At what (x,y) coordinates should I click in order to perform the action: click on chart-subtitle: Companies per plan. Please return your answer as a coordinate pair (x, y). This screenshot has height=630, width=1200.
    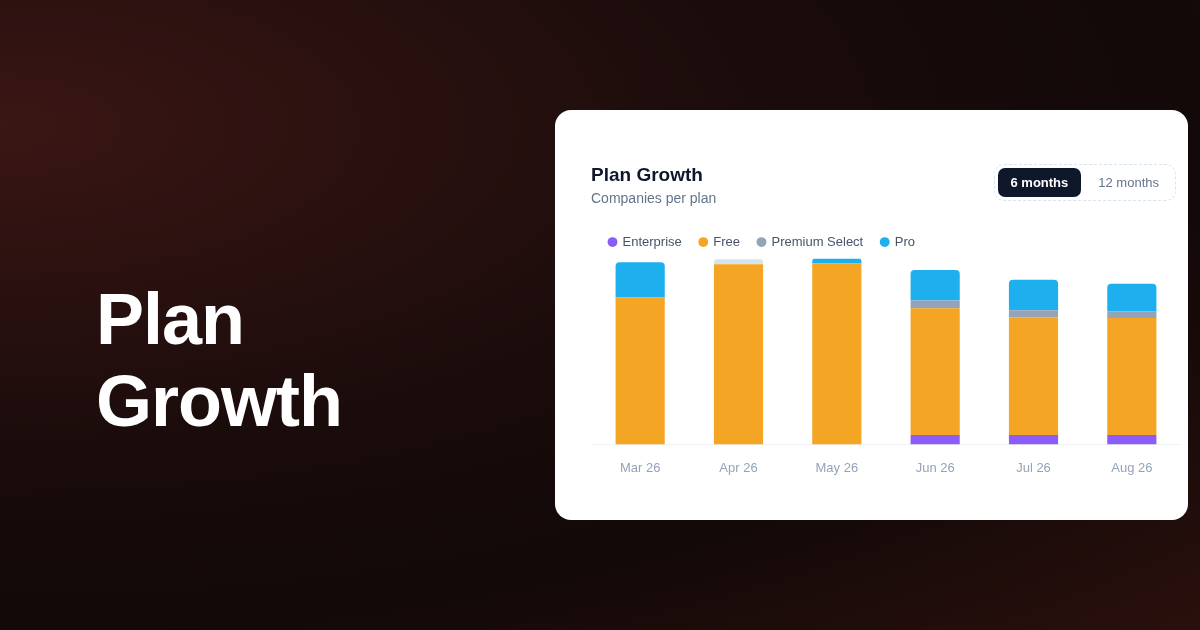
    Looking at the image, I should click on (654, 198).